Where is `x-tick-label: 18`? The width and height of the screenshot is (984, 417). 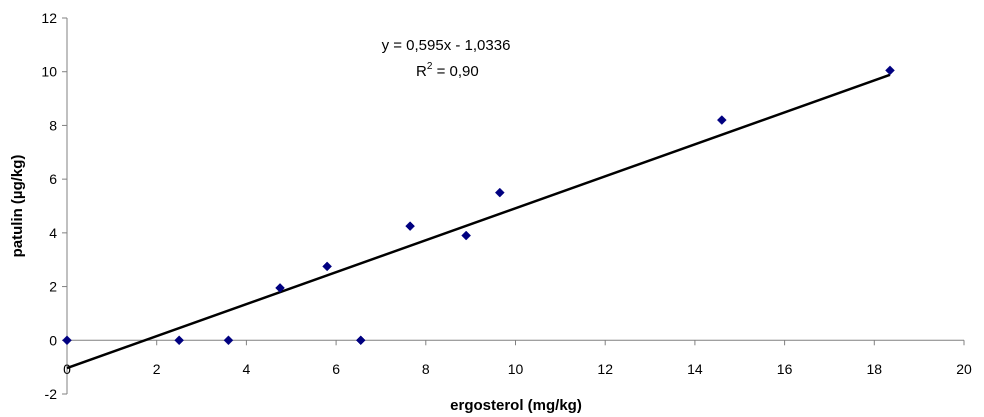
x-tick-label: 18 is located at coordinates (875, 369).